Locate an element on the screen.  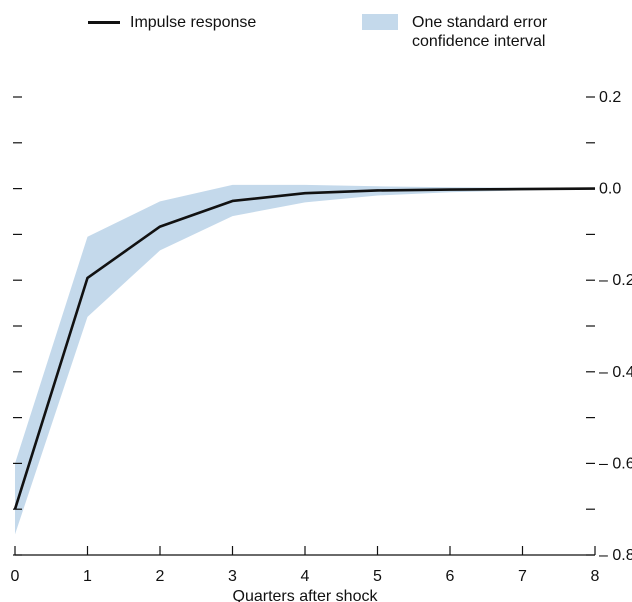
x-tick-label-1: 1 is located at coordinates (87, 576).